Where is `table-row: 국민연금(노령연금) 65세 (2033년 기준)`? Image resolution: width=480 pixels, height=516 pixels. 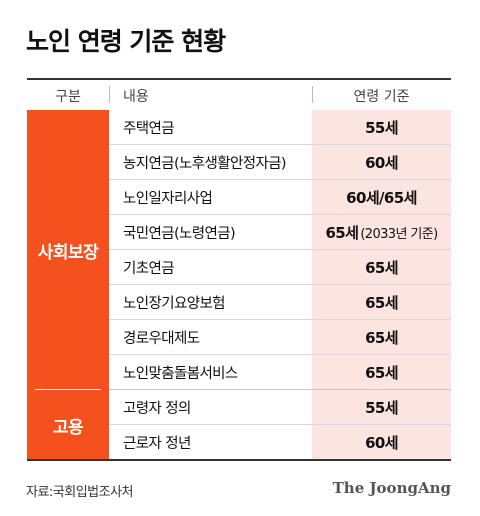 table-row: 국민연금(노령연금) 65세 (2033년 기준) is located at coordinates (280, 232).